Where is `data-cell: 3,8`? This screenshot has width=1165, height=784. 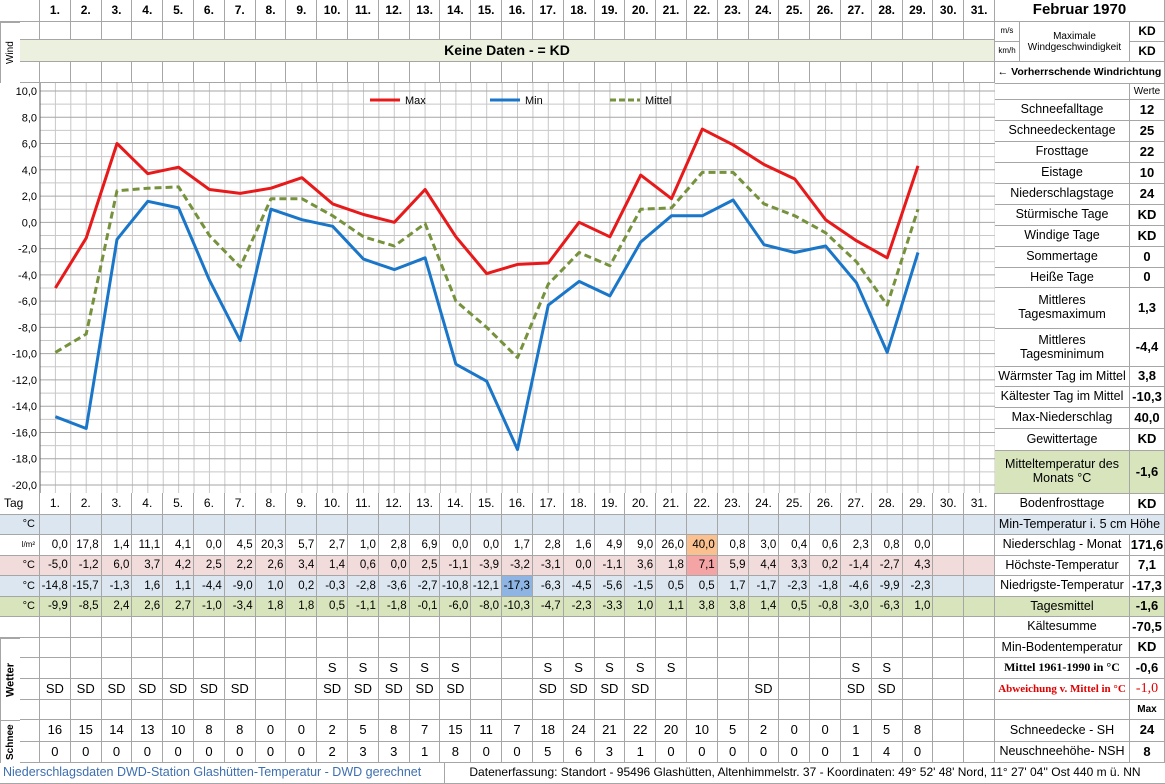 data-cell: 3,8 is located at coordinates (733, 607).